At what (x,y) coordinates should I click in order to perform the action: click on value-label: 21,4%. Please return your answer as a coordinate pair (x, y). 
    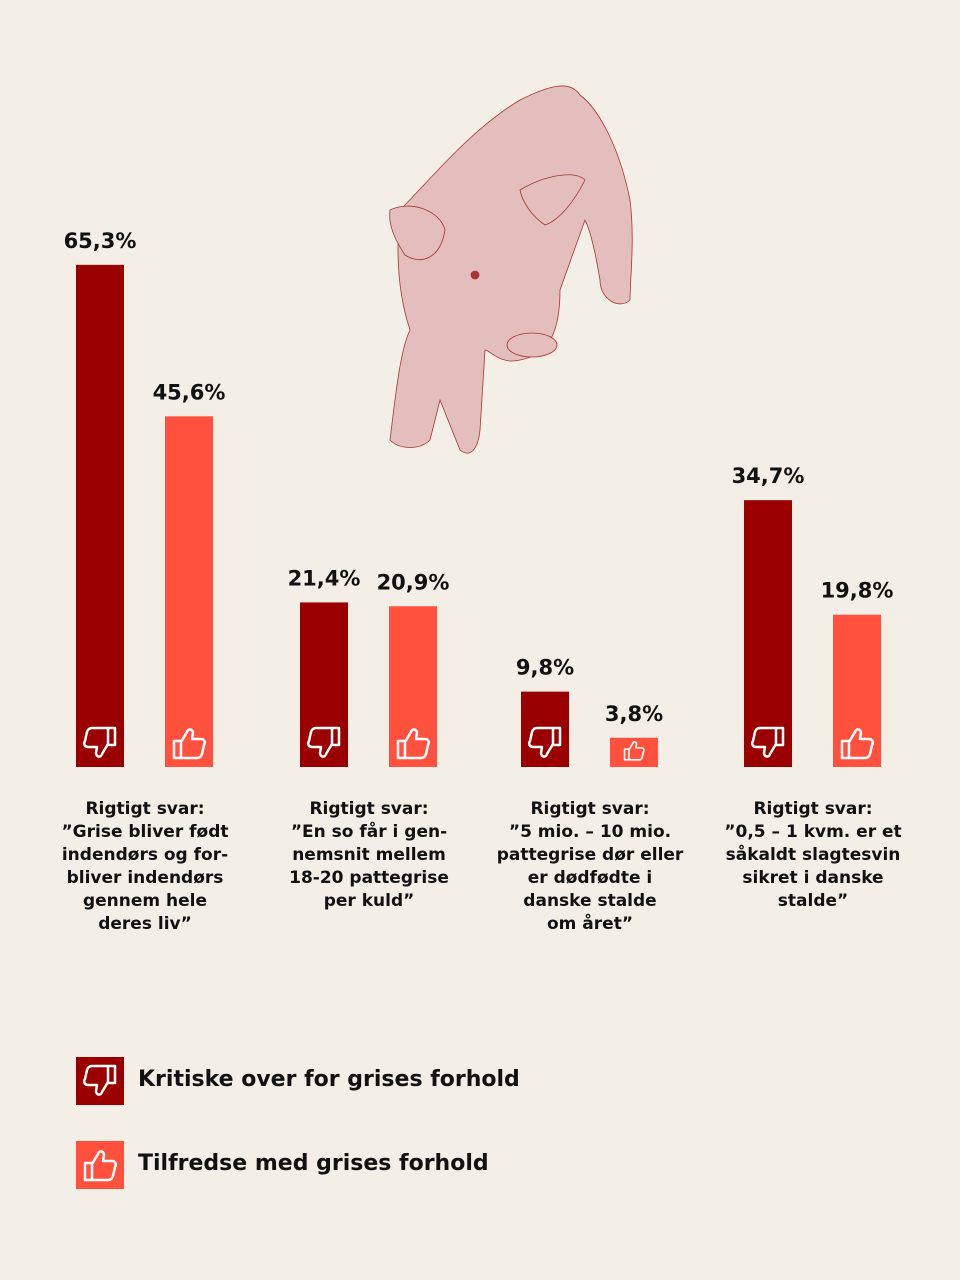
    Looking at the image, I should click on (324, 578).